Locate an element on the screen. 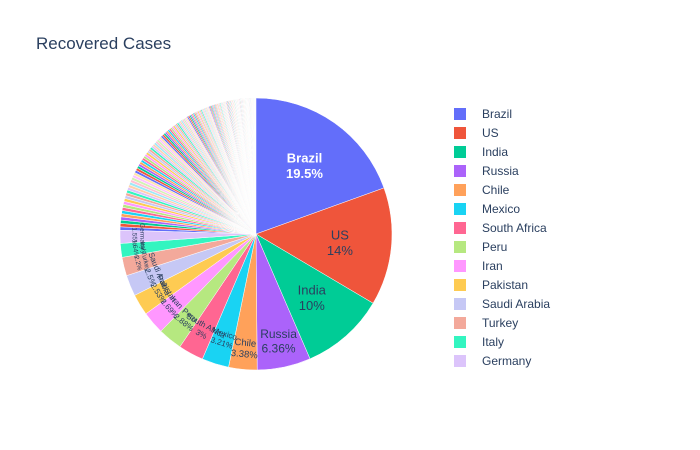 The height and width of the screenshot is (450, 700). slice-label-name: Italy is located at coordinates (142, 247).